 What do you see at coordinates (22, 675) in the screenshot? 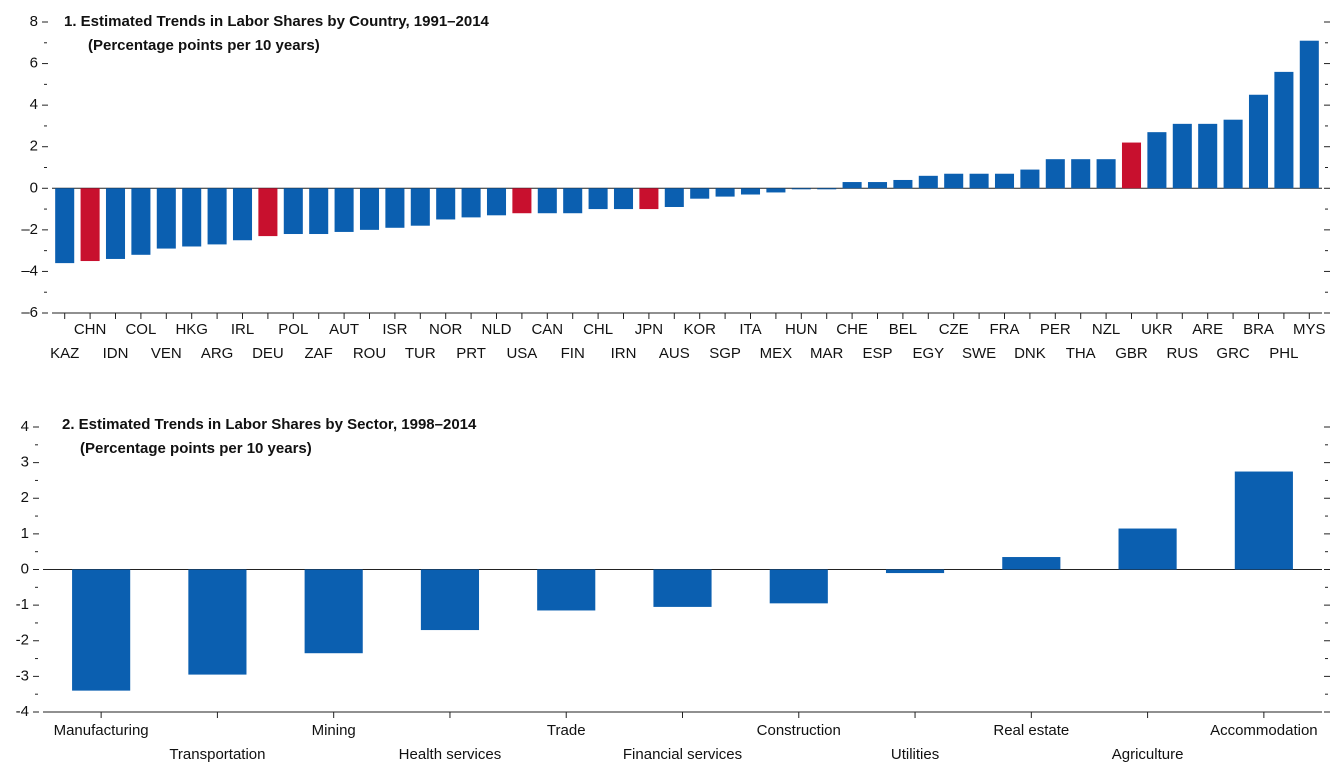
I see `y-tick-label: -3` at bounding box center [22, 675].